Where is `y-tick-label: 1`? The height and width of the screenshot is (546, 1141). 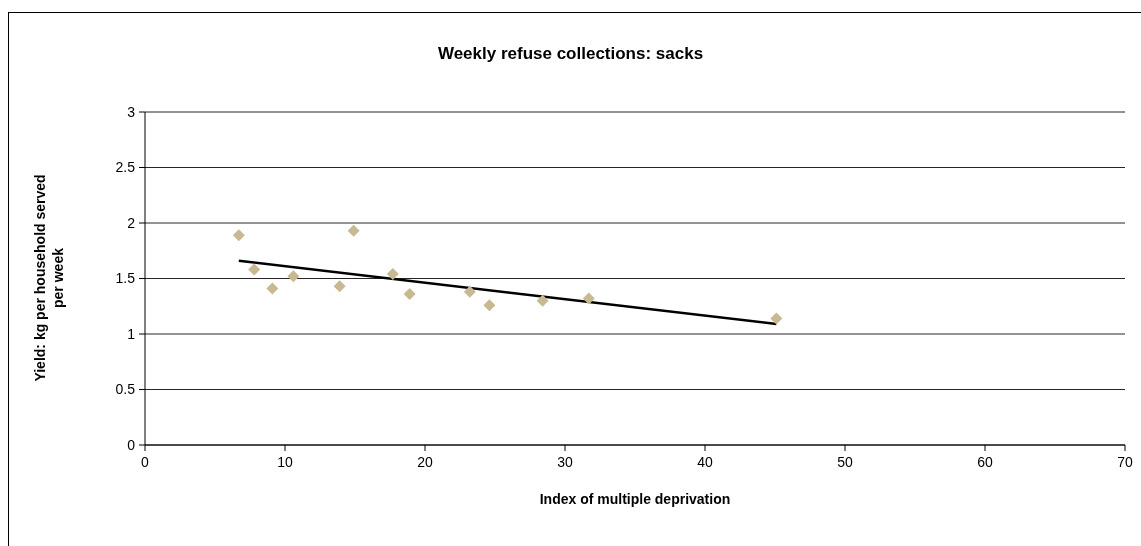
y-tick-label: 1 is located at coordinates (131, 333).